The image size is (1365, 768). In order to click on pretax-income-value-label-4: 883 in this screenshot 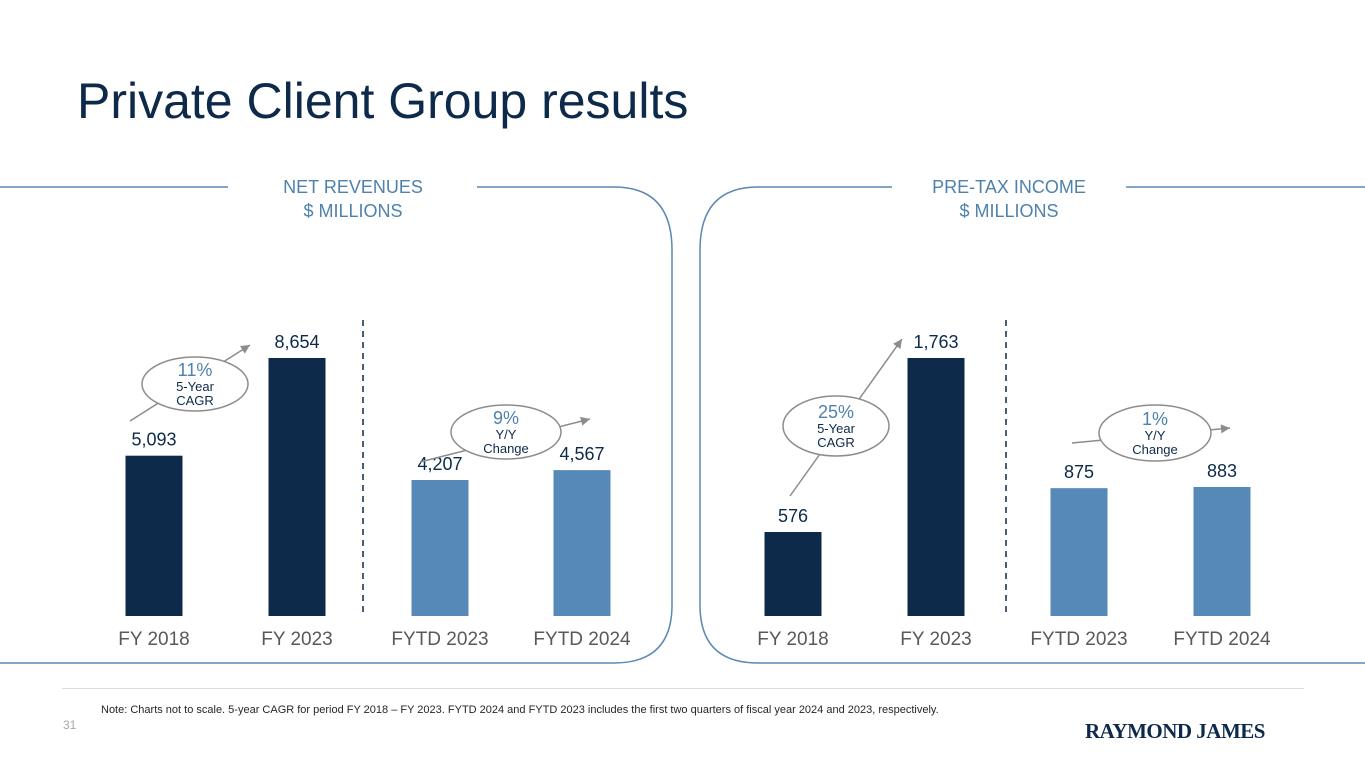, I will do `click(1222, 471)`.